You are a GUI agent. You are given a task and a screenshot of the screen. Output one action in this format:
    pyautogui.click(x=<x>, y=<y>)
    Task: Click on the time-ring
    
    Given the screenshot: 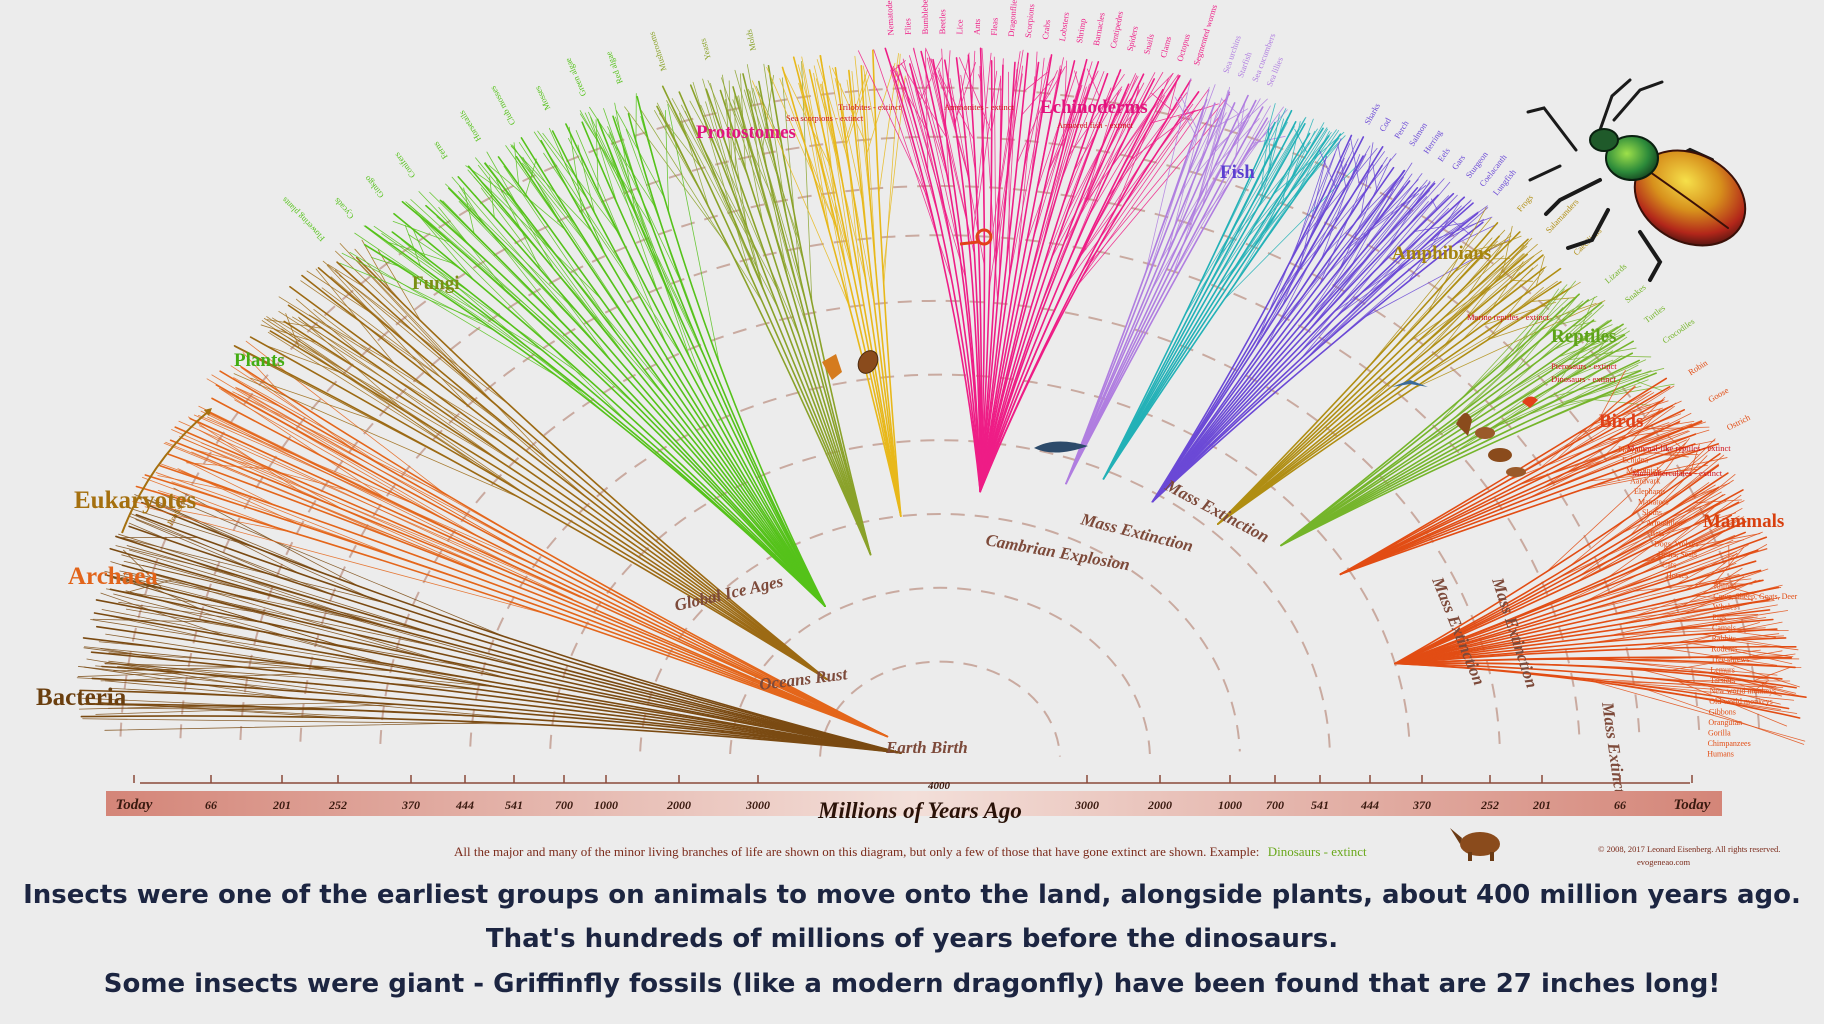 What is the action you would take?
    pyautogui.click(x=940, y=594)
    